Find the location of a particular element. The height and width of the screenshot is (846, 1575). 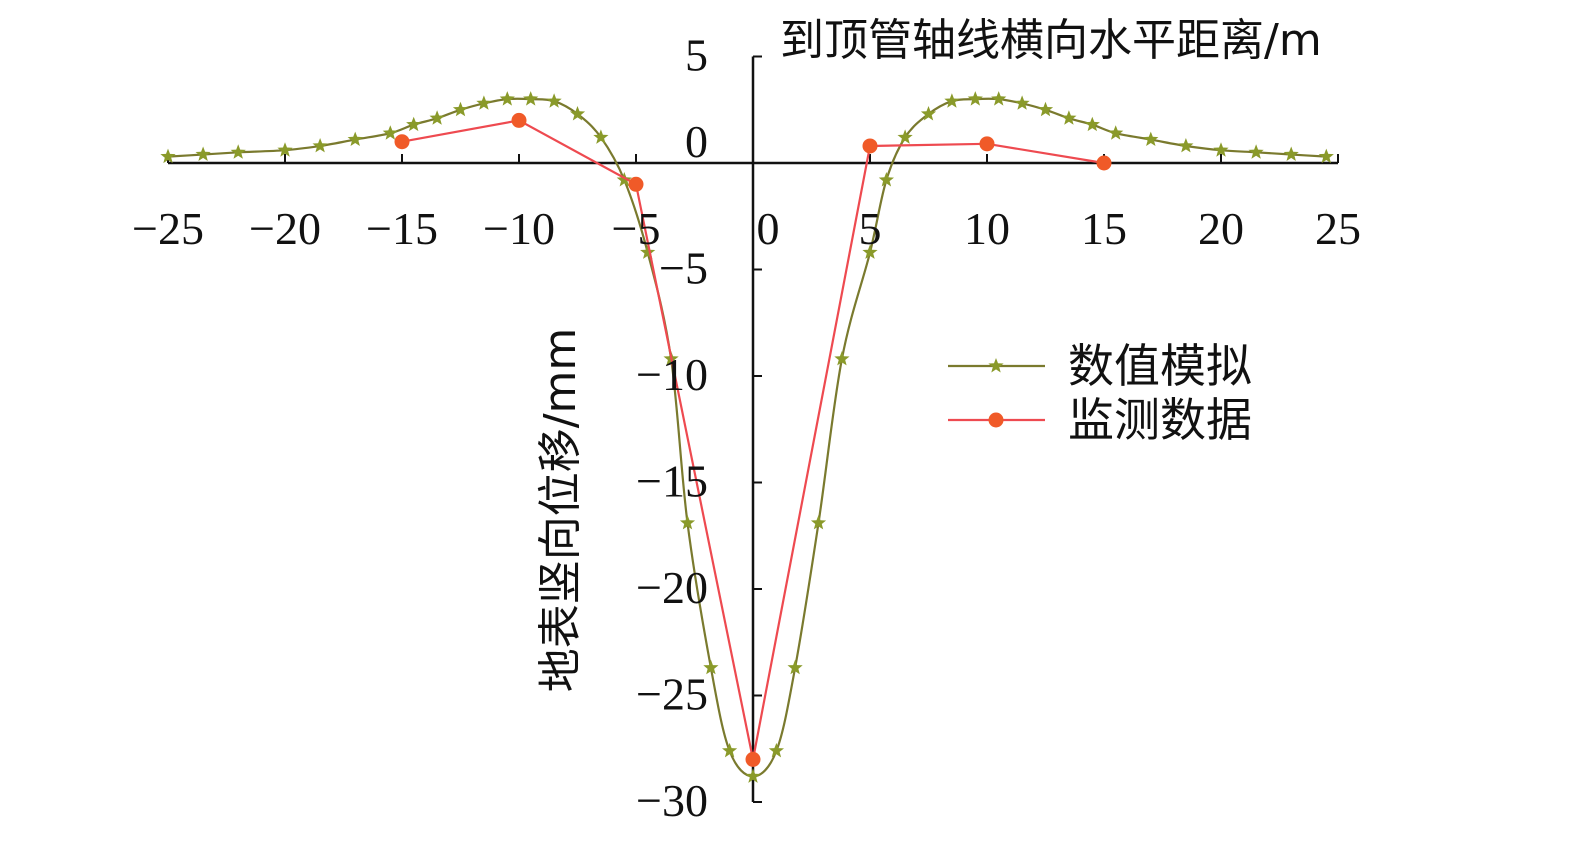

legend-label-2: 监测数据 is located at coordinates (1160, 420).